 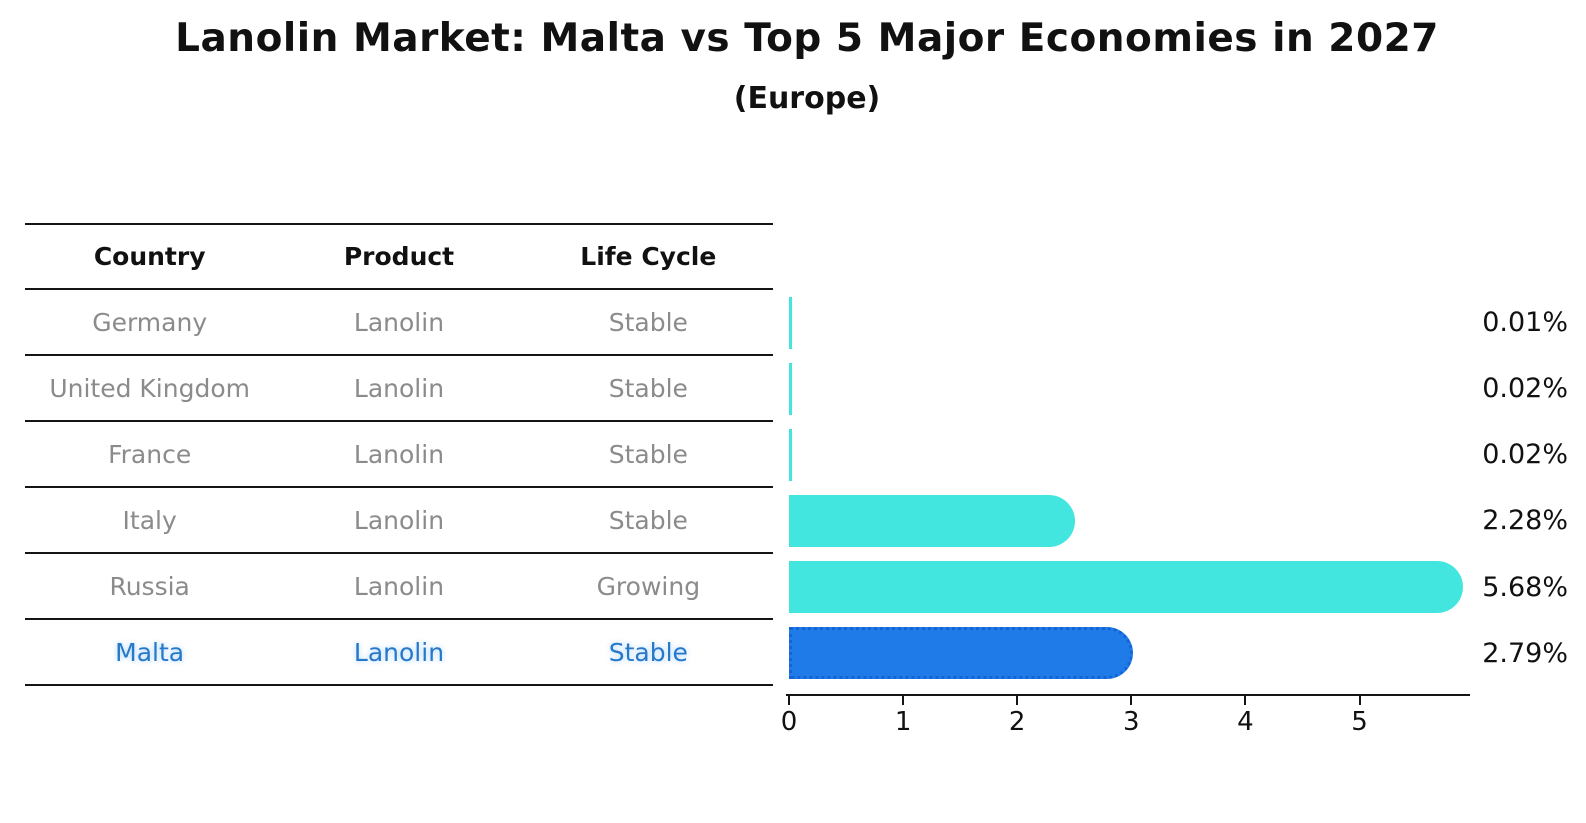 What do you see at coordinates (1126, 587) in the screenshot?
I see `bar-russia` at bounding box center [1126, 587].